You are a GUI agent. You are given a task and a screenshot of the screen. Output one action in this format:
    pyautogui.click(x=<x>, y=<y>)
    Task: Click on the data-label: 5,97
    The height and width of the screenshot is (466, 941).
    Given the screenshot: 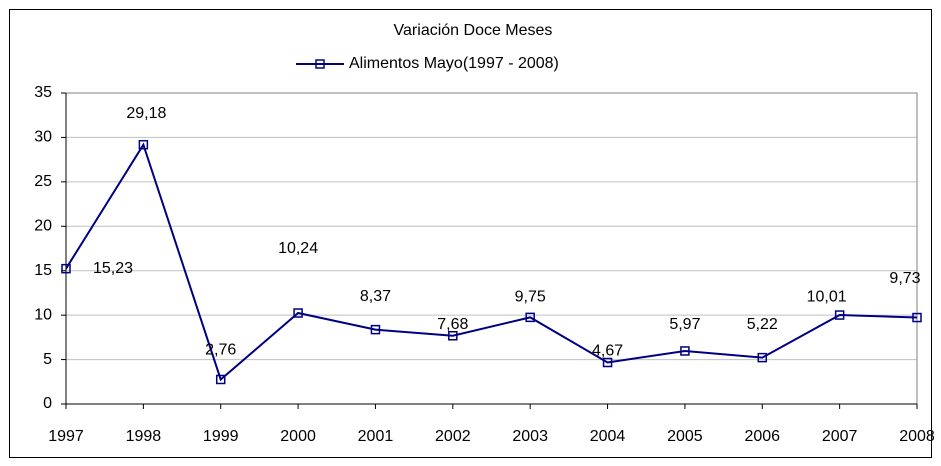 What is the action you would take?
    pyautogui.click(x=684, y=324)
    